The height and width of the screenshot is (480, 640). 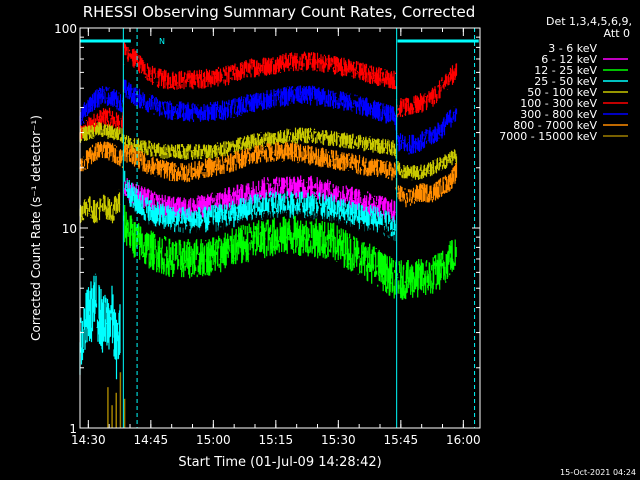 I want to click on legend-label-8: 7000 - 15000 keV, so click(x=548, y=136).